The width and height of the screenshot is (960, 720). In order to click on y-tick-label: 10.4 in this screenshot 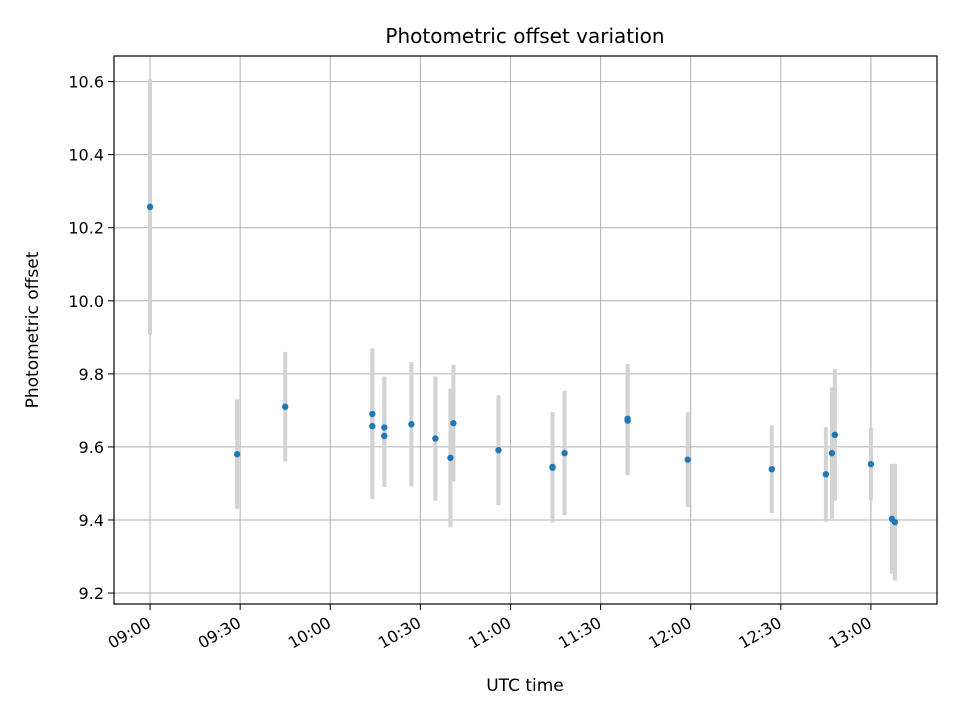, I will do `click(86, 155)`.